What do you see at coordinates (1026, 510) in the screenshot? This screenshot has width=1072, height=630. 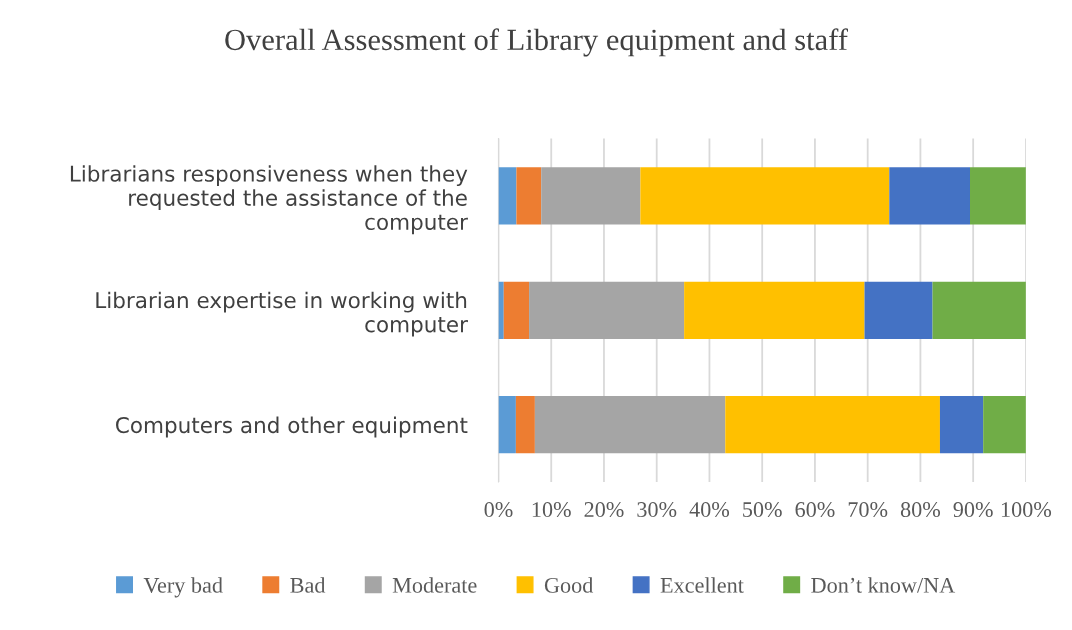 I see `x-tick-label: 100%` at bounding box center [1026, 510].